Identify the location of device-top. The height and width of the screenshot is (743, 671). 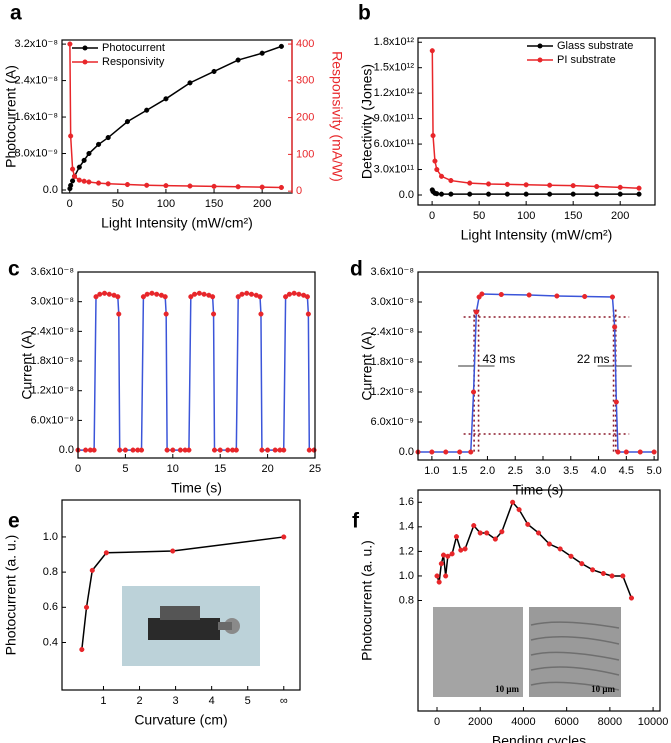
(180, 613).